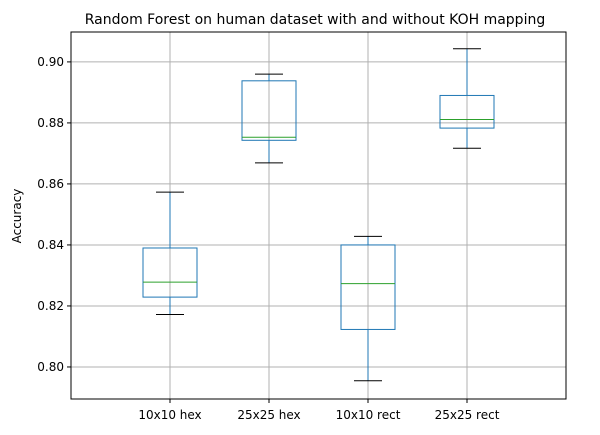  What do you see at coordinates (368, 415) in the screenshot?
I see `x-tick-label: 10x10 rect` at bounding box center [368, 415].